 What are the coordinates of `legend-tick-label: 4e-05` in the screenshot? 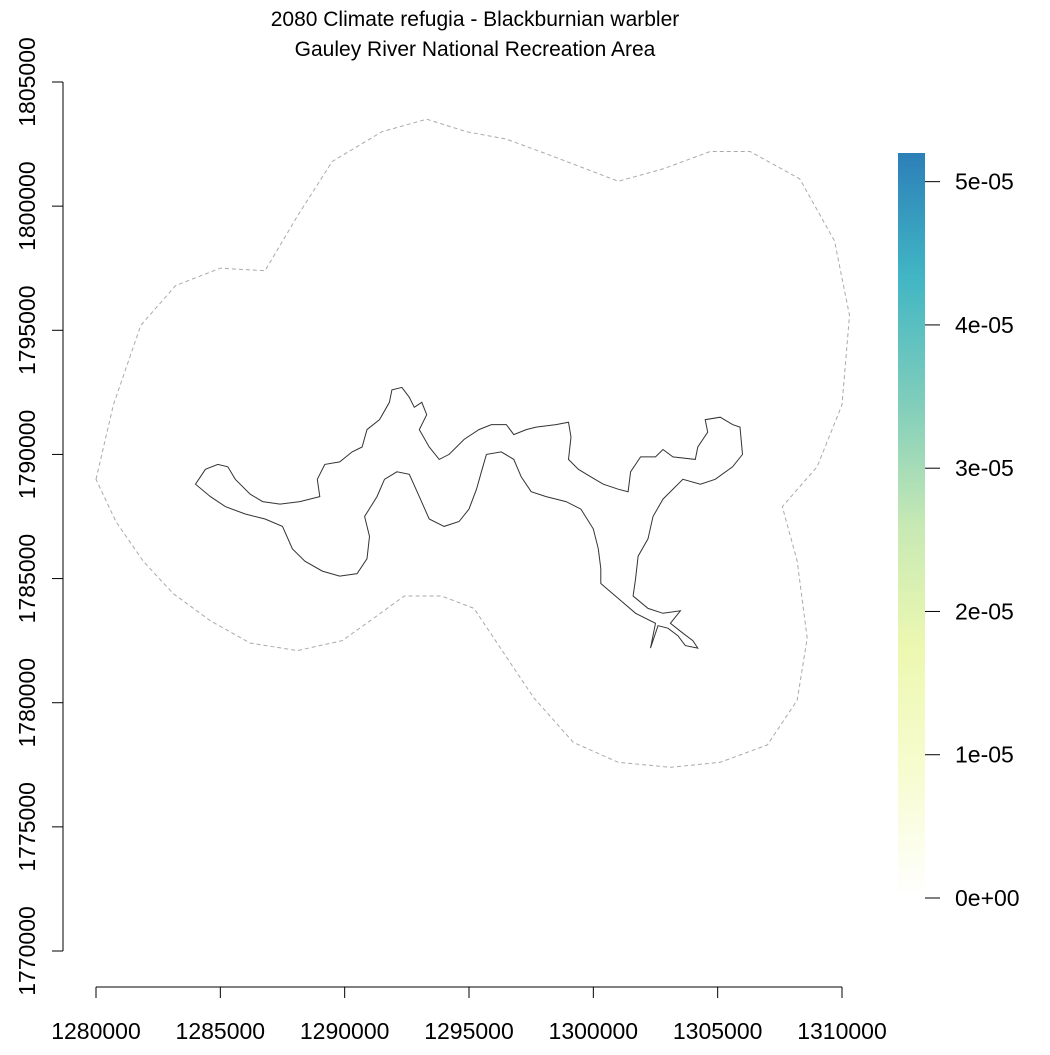 It's located at (984, 325).